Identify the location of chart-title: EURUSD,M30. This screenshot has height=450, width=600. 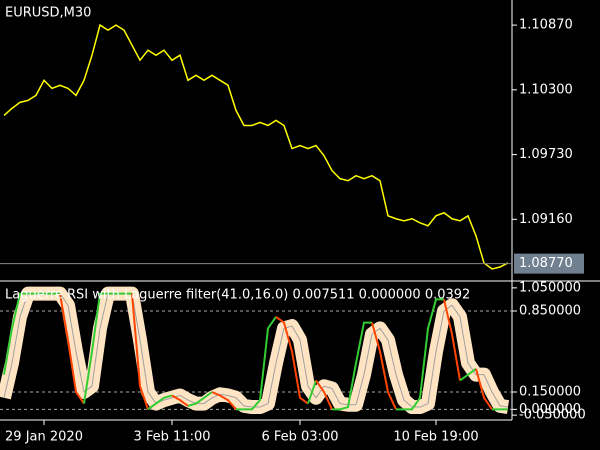
(48, 13).